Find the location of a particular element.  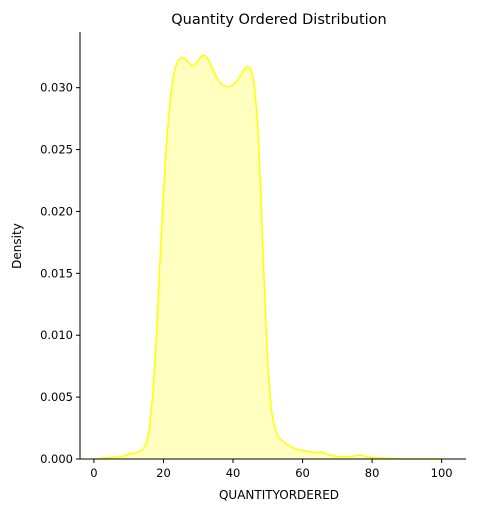

x-tick-label: 40 is located at coordinates (233, 473).